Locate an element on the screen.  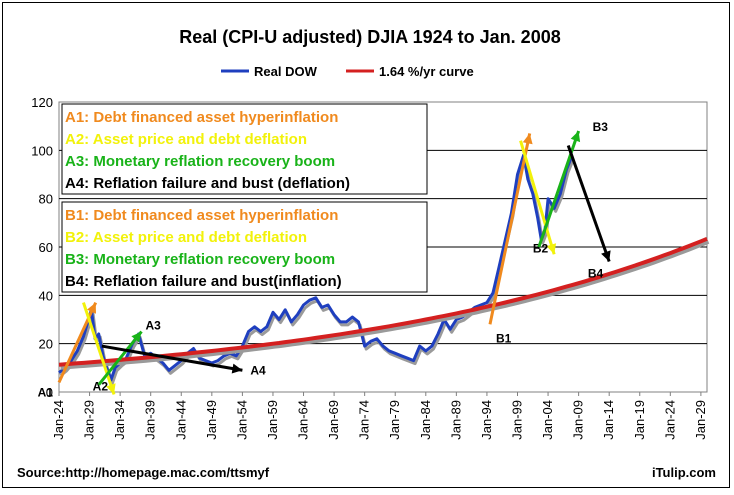
y-tick-label-120: 120 is located at coordinates (42, 102).